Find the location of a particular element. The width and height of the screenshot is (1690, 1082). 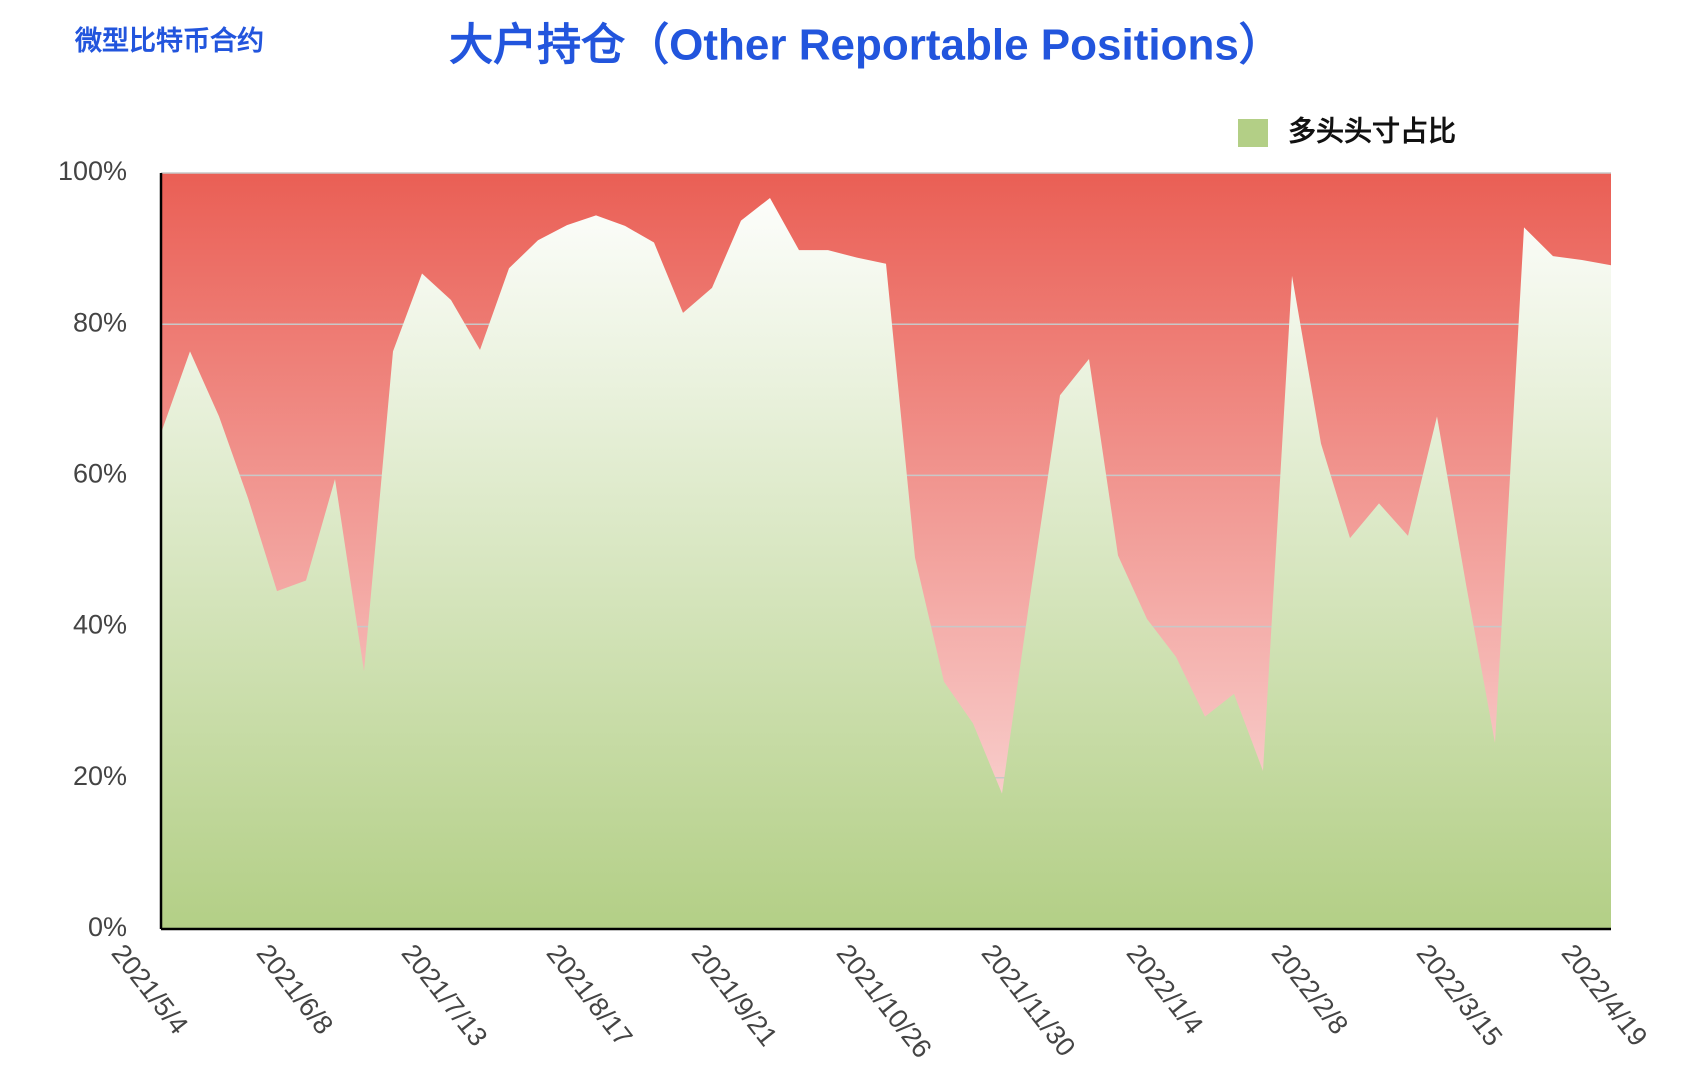

x-tick-label: 2021/10/26 is located at coordinates (884, 1001).